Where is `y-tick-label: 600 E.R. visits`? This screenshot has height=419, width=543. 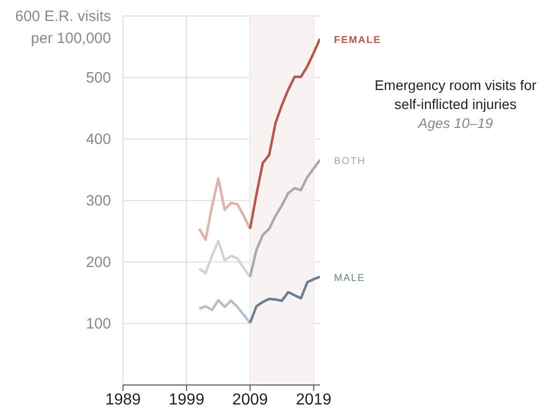 y-tick-label: 600 E.R. visits is located at coordinates (63, 16).